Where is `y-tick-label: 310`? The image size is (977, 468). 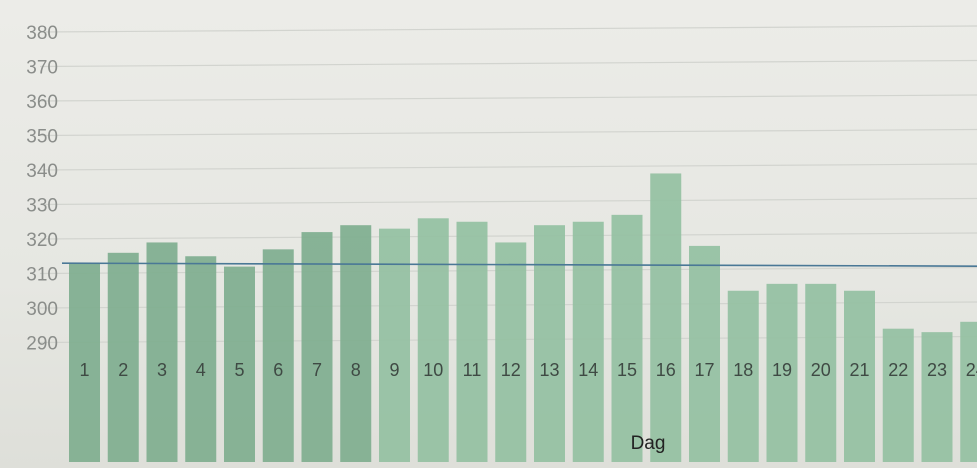
y-tick-label: 310 is located at coordinates (42, 275).